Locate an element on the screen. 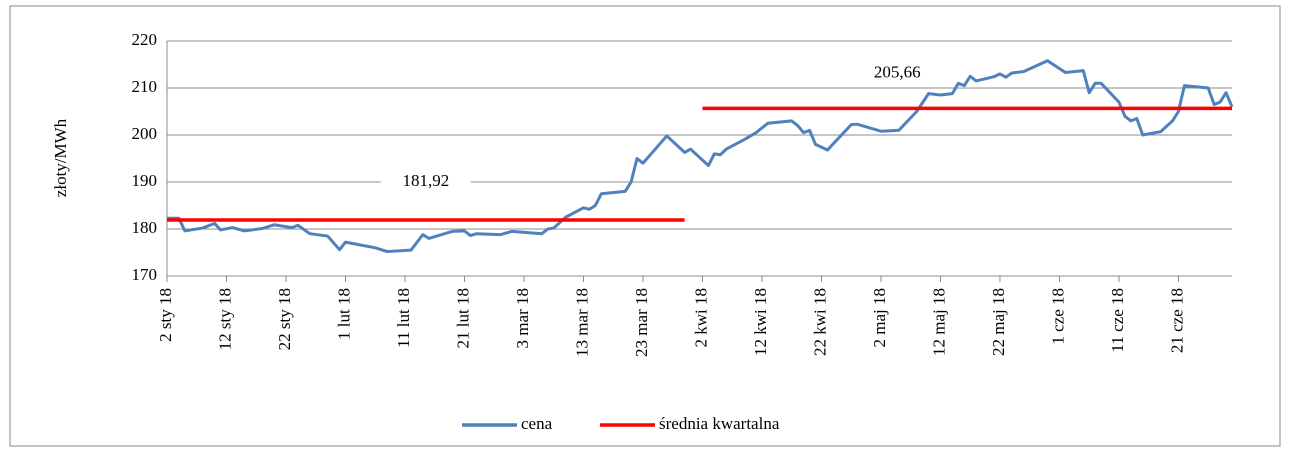  x-tick-label: 3 mar 18 is located at coordinates (522, 318).